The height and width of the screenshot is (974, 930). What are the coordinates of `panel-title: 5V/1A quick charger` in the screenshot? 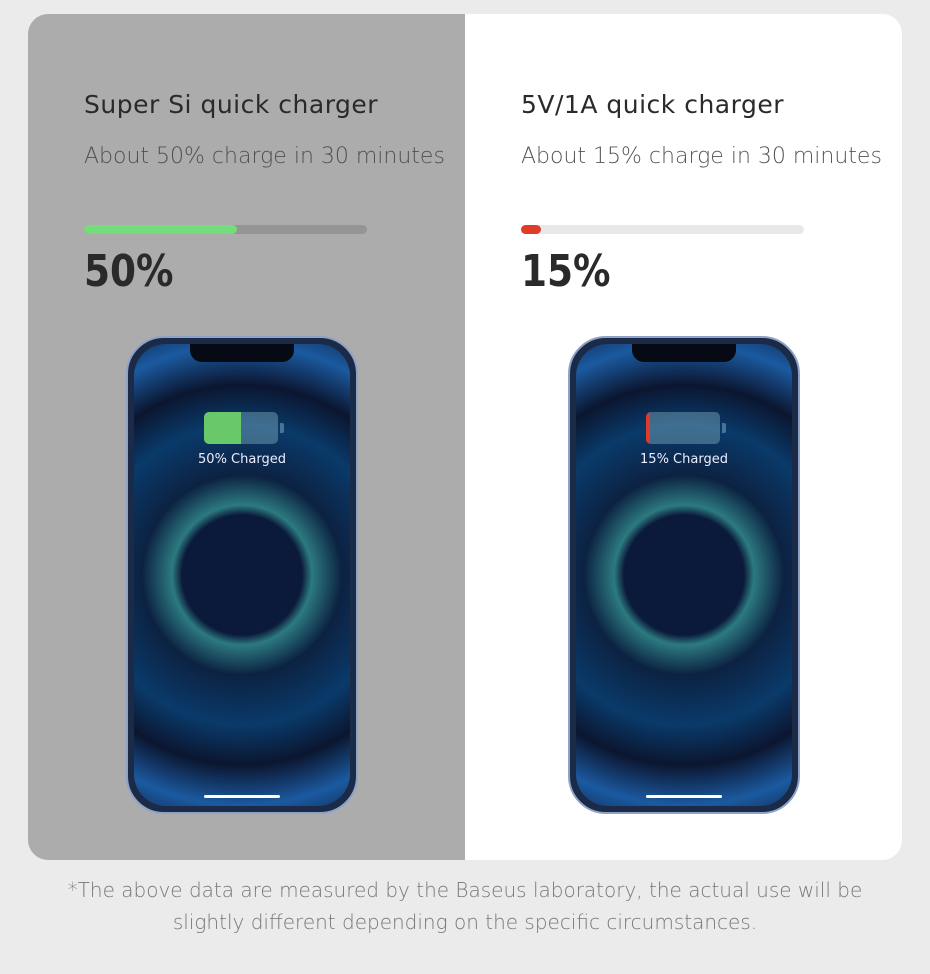 It's located at (652, 104).